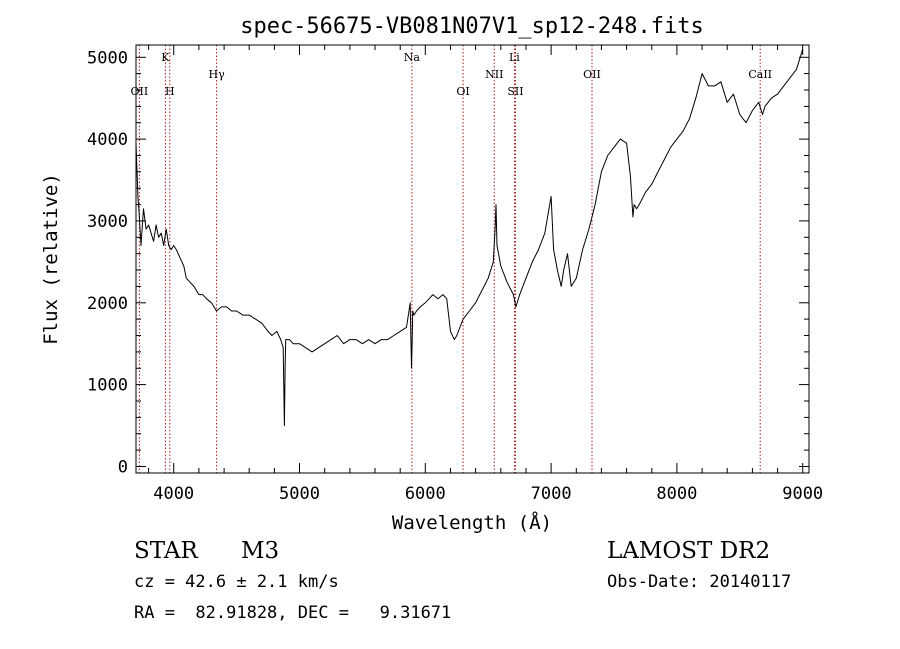 This screenshot has height=649, width=900. Describe the element at coordinates (412, 57) in the screenshot. I see `marker-label: Na` at that location.